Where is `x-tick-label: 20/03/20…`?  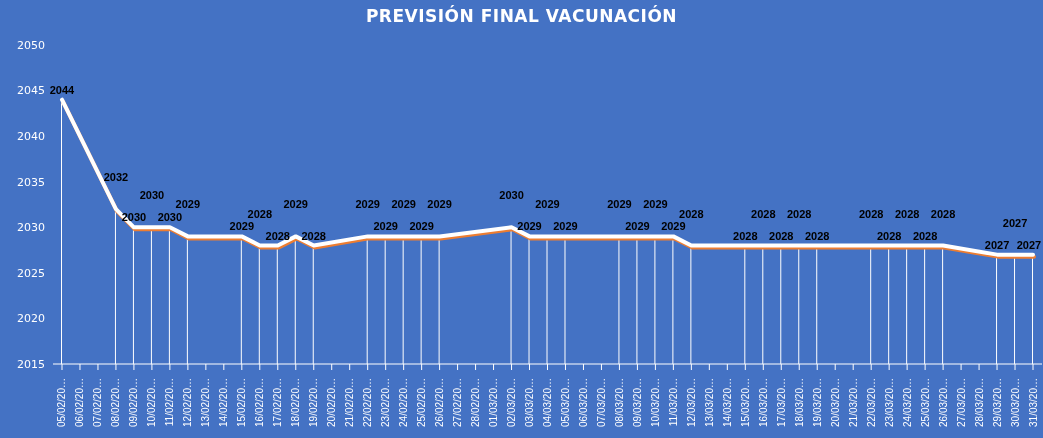 x-tick-label: 20/03/20… is located at coordinates (835, 402).